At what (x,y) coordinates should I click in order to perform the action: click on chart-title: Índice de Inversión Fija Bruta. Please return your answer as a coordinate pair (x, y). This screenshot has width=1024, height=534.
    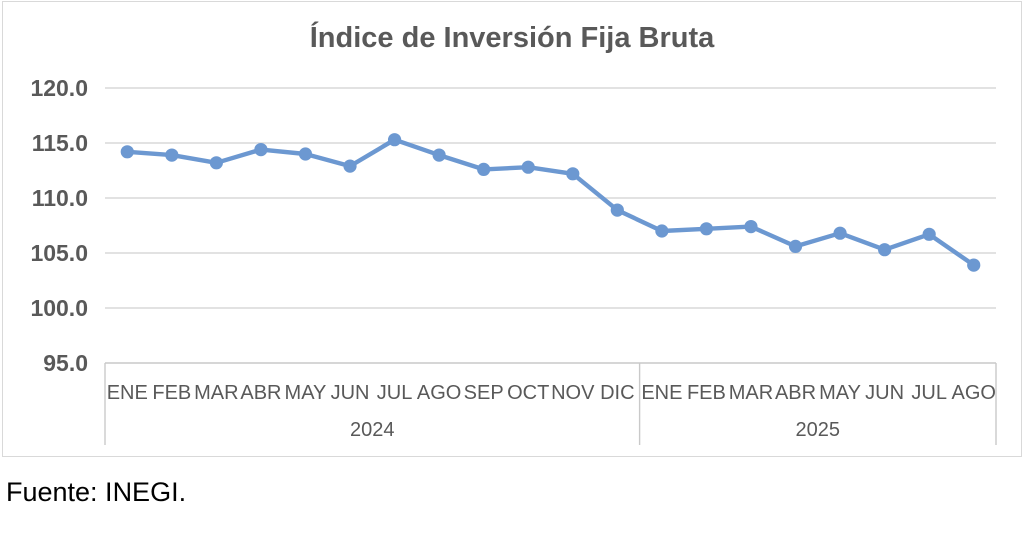
    Looking at the image, I should click on (512, 38).